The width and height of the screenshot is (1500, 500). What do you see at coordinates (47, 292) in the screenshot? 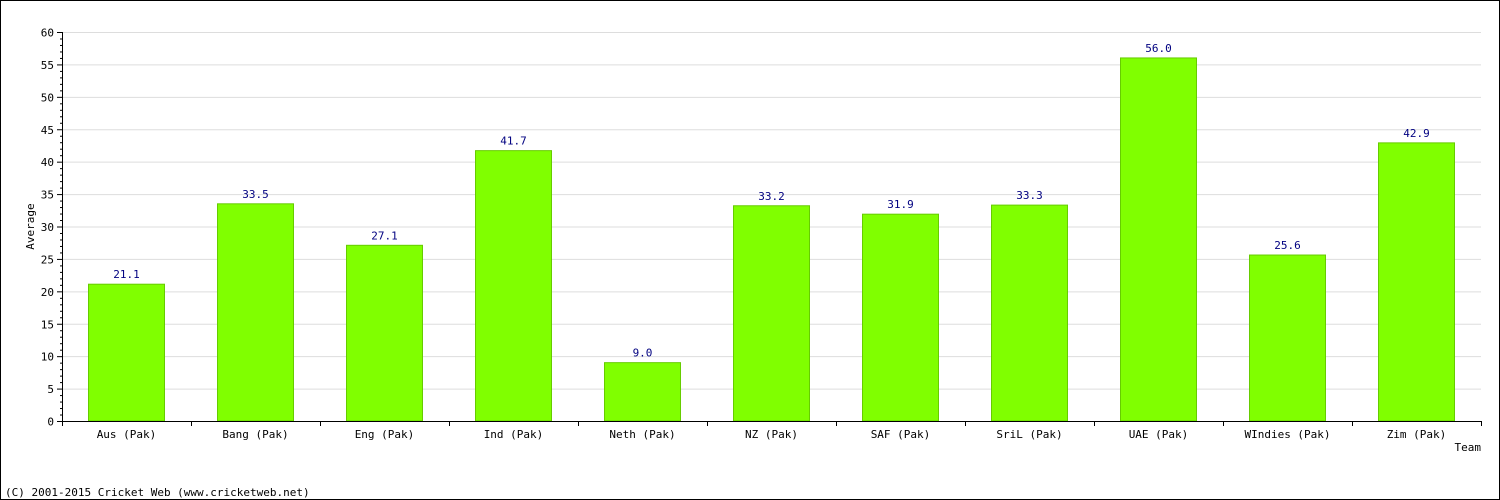
I see `y-tick-label: 20` at bounding box center [47, 292].